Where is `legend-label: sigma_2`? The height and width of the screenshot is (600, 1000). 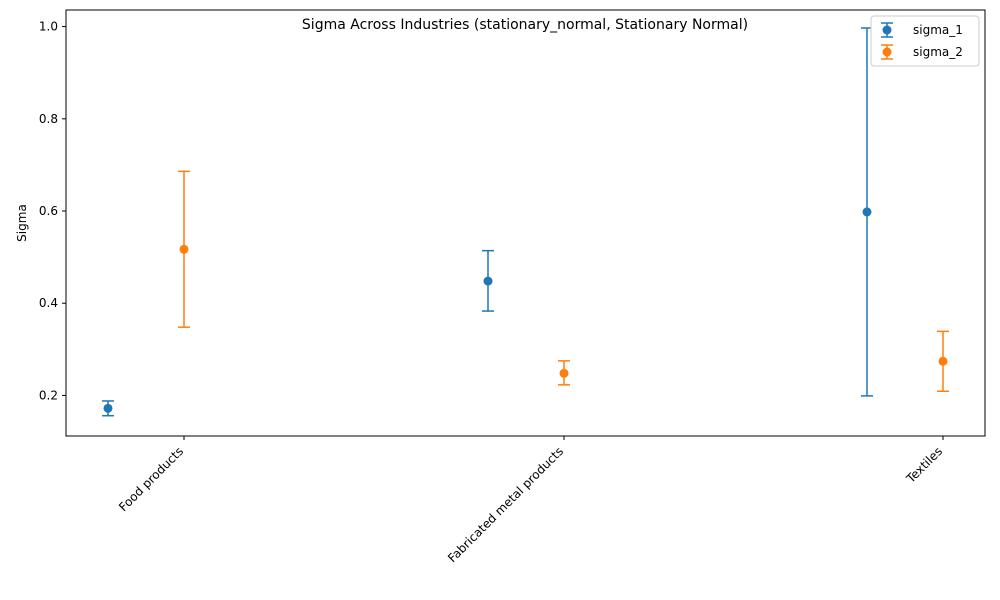 legend-label: sigma_2 is located at coordinates (938, 52).